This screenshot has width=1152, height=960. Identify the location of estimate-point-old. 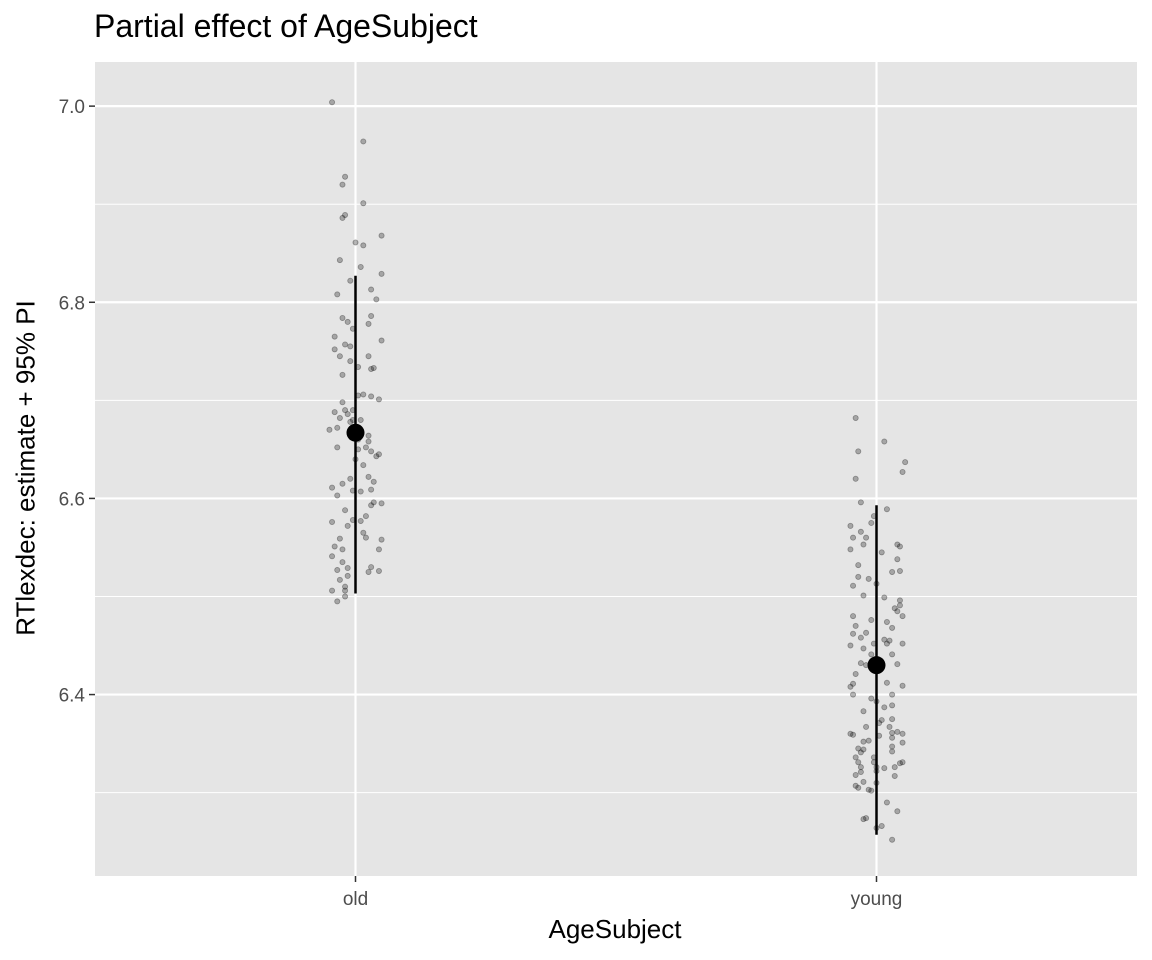
(355, 432).